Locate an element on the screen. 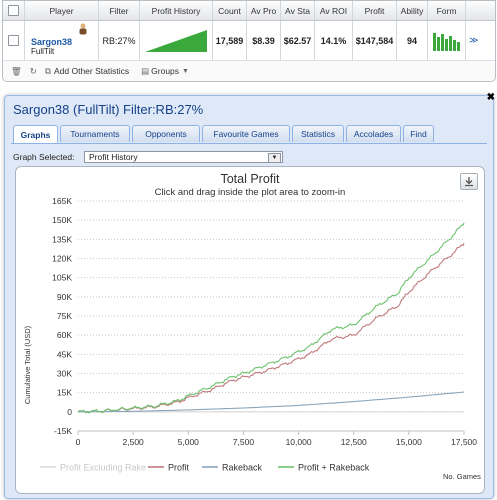 The image size is (497, 500). ability-cell: 94 is located at coordinates (412, 40).